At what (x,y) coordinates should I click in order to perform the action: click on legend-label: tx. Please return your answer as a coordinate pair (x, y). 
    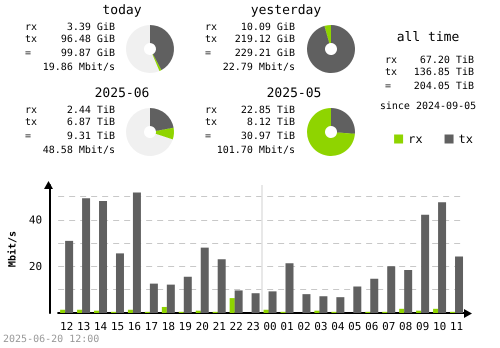
    Looking at the image, I should click on (466, 139).